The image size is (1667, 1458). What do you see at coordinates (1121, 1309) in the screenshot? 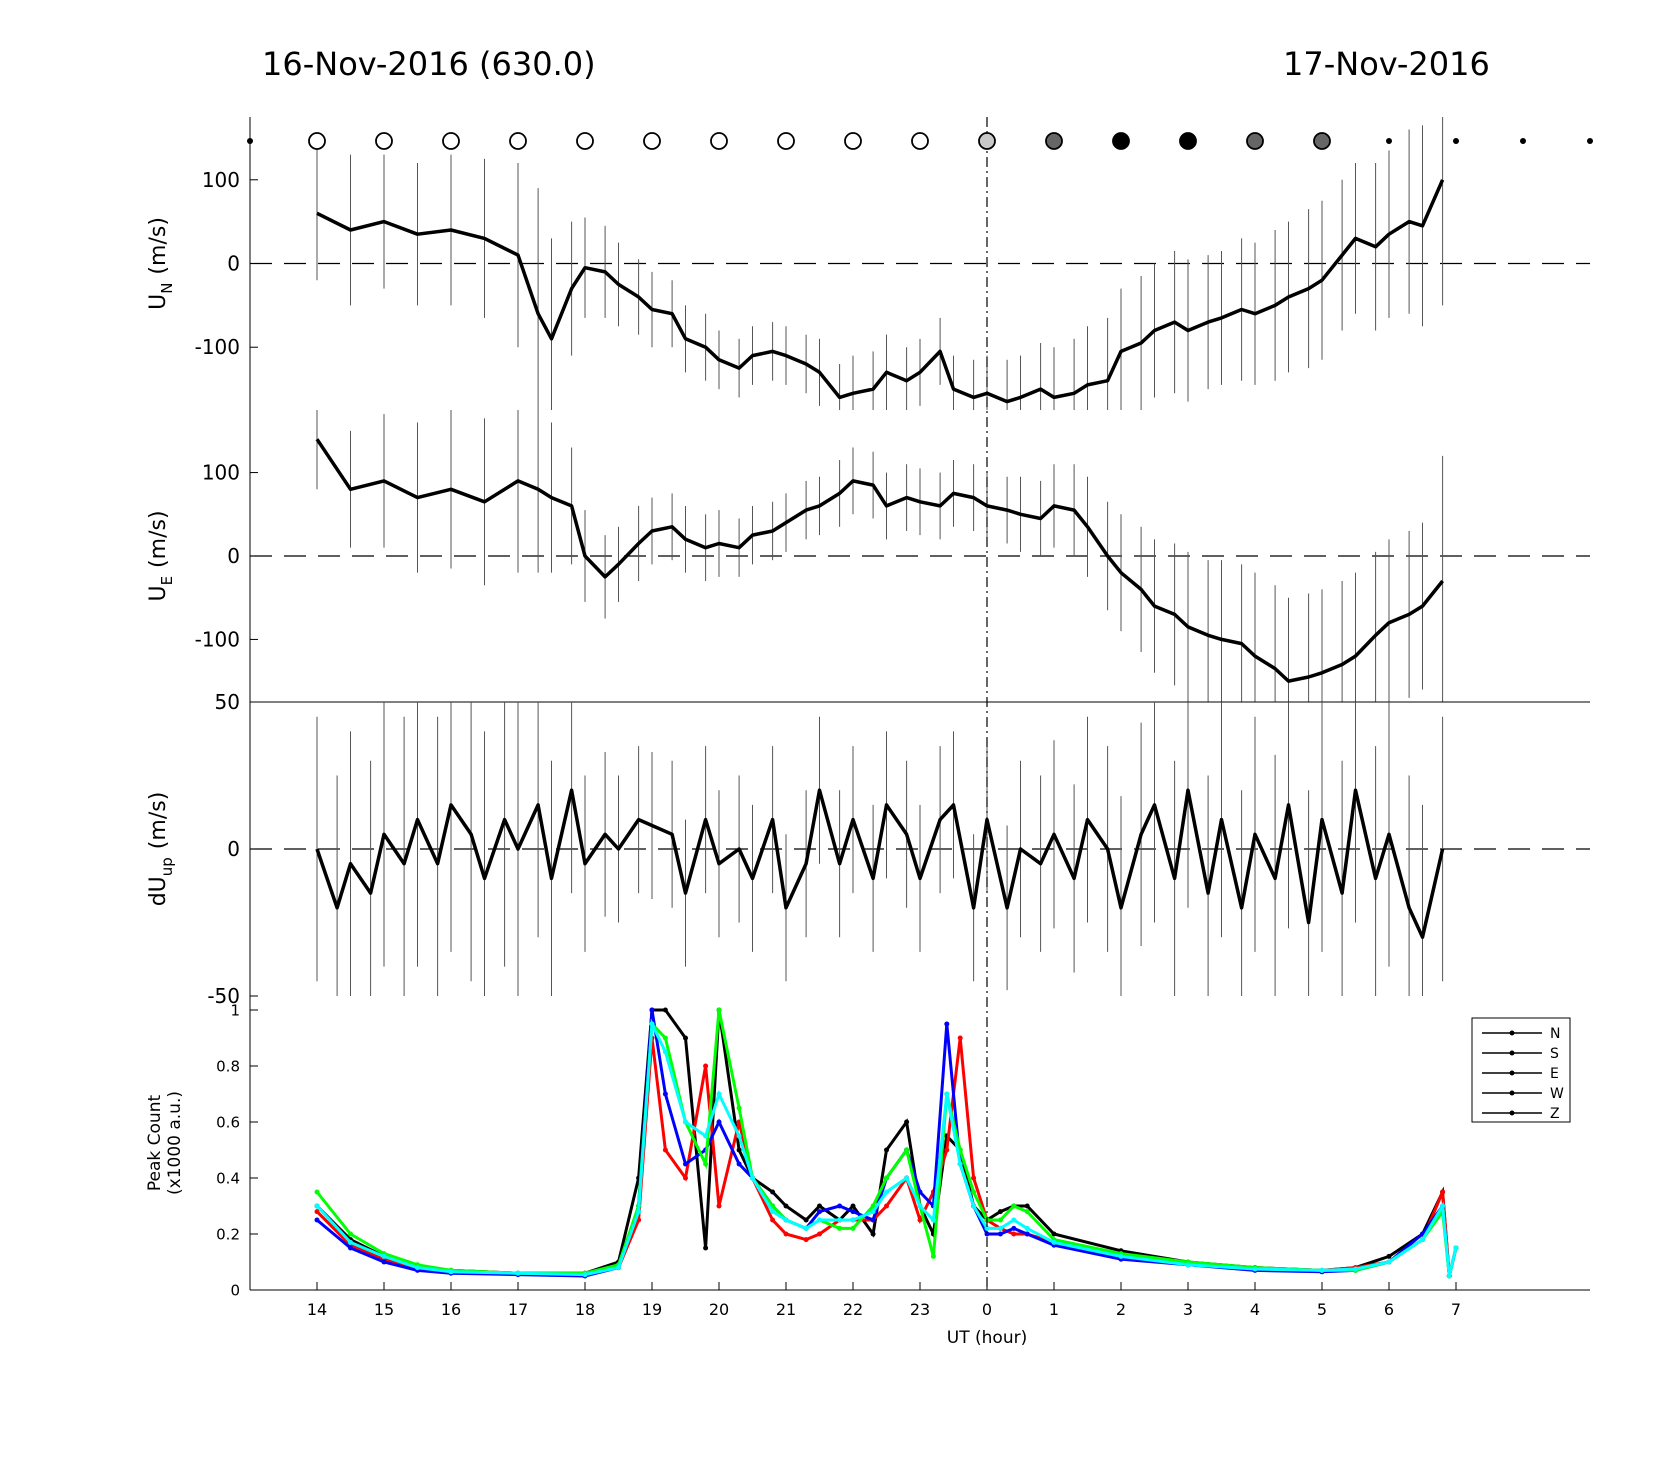
I see `x-tick-label: 2` at bounding box center [1121, 1309].